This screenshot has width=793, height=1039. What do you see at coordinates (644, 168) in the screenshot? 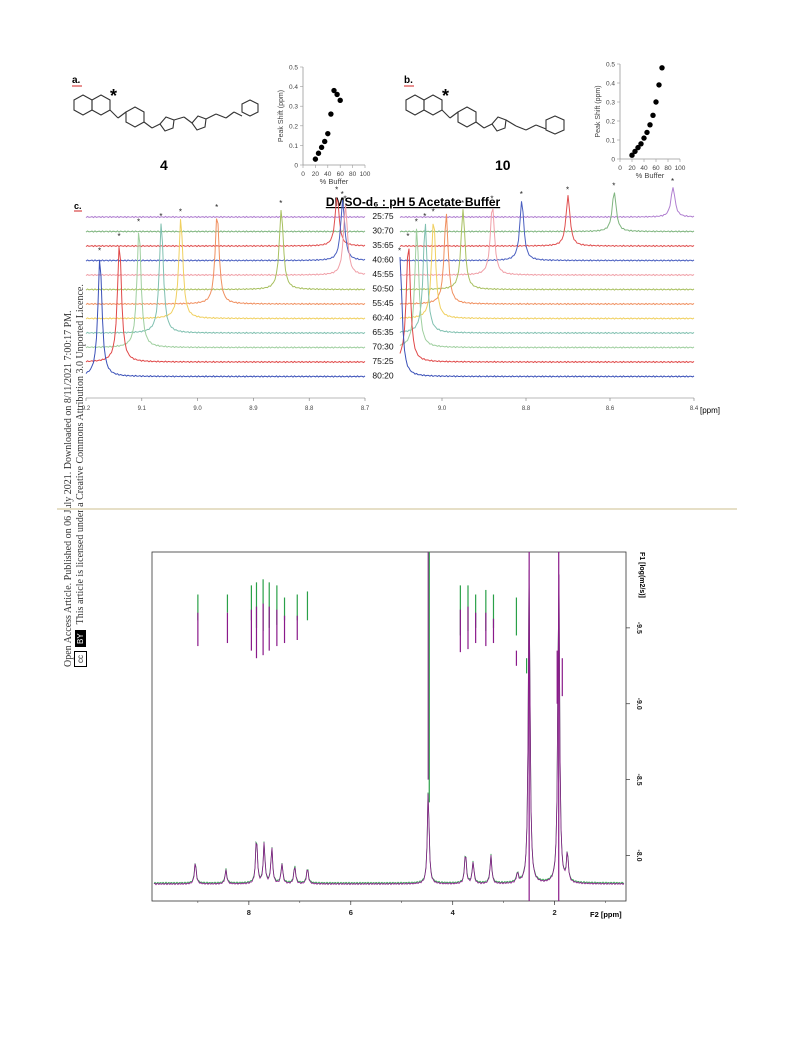
I see `panel-b-x-tick-label: 40` at bounding box center [644, 168].